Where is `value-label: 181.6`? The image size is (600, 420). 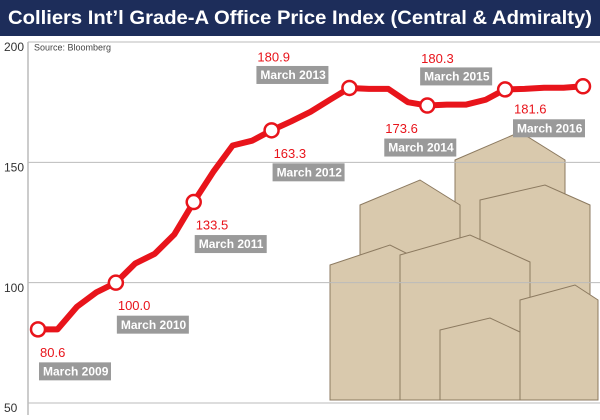
value-label: 181.6 is located at coordinates (530, 109).